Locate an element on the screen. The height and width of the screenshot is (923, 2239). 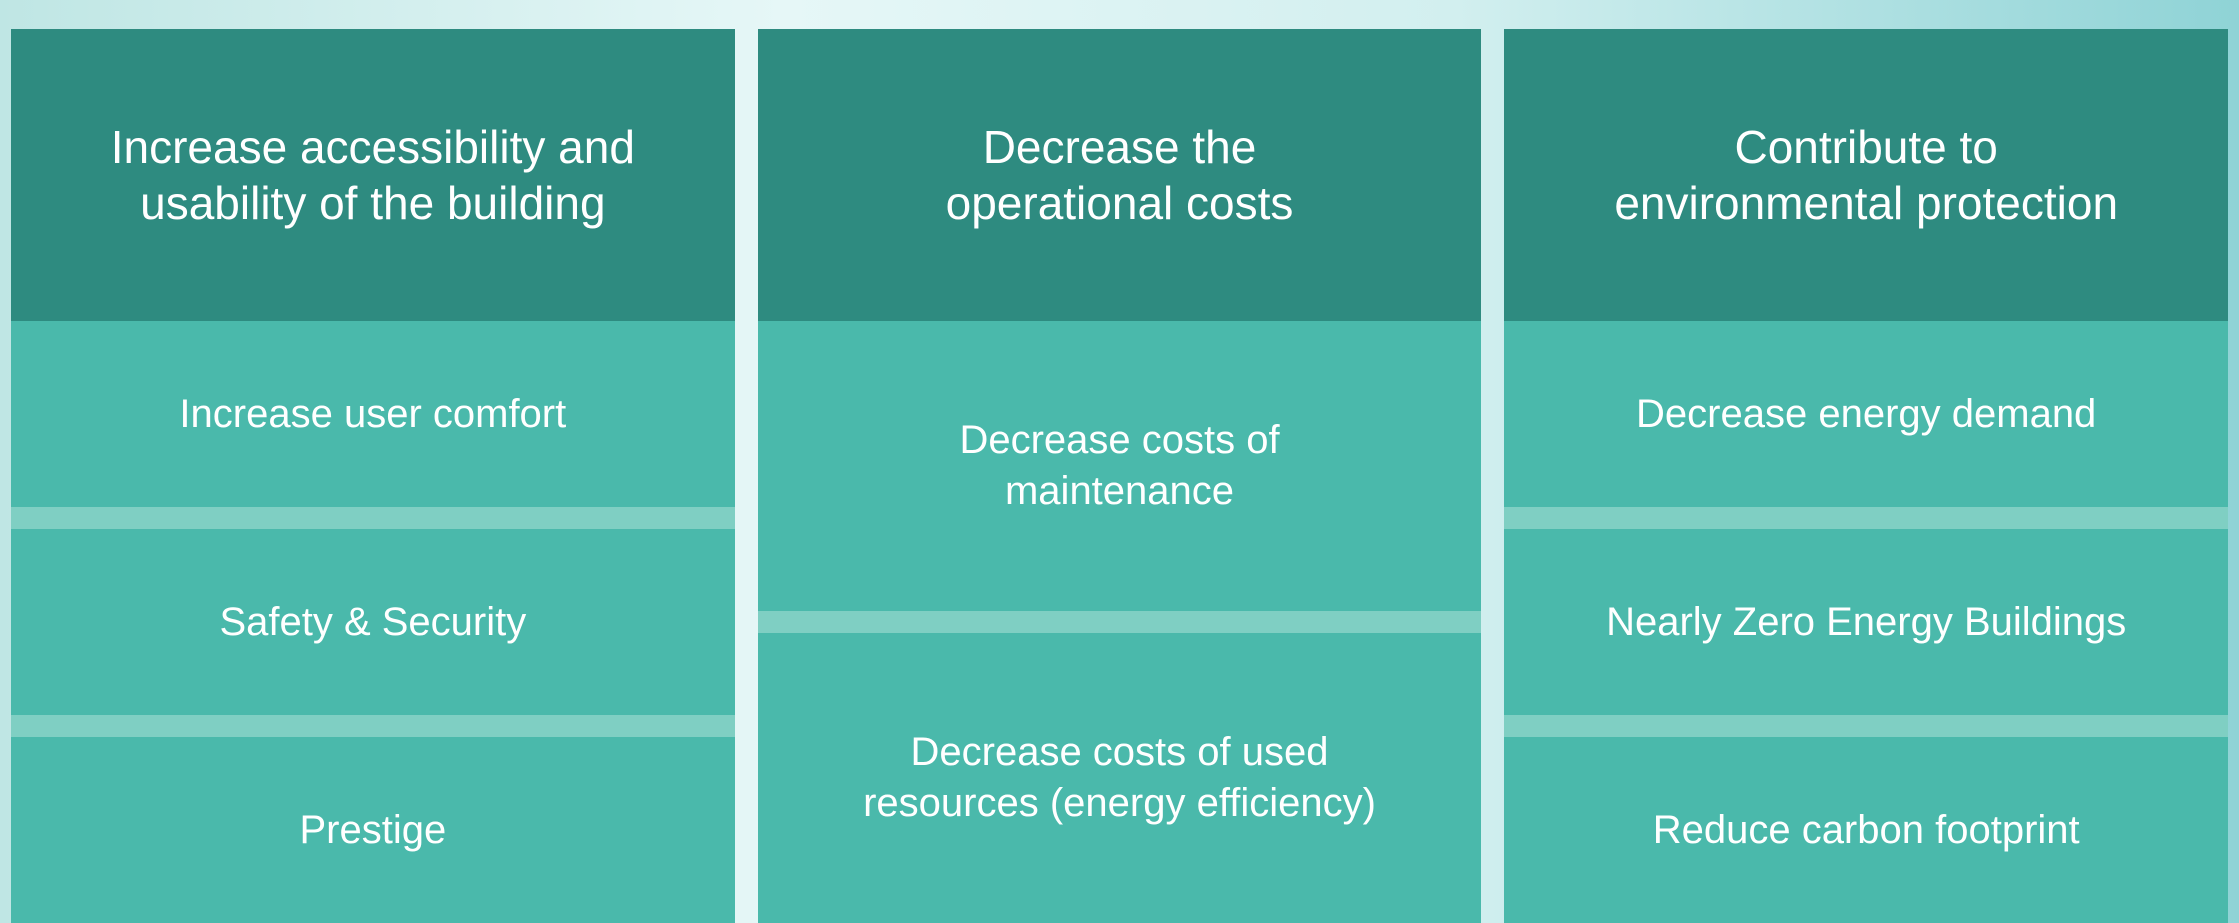
text-line: Increase user comfort is located at coordinates (373, 413).